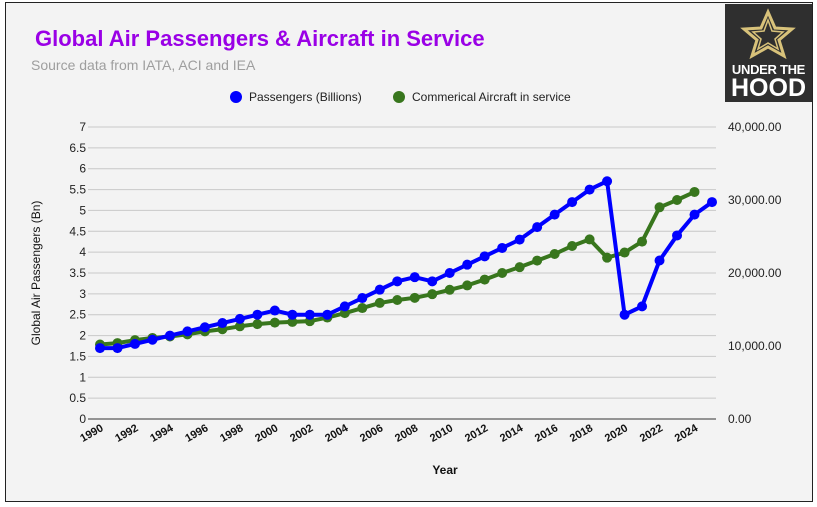  Describe the element at coordinates (687, 433) in the screenshot. I see `x-tick-label: 2024` at that location.